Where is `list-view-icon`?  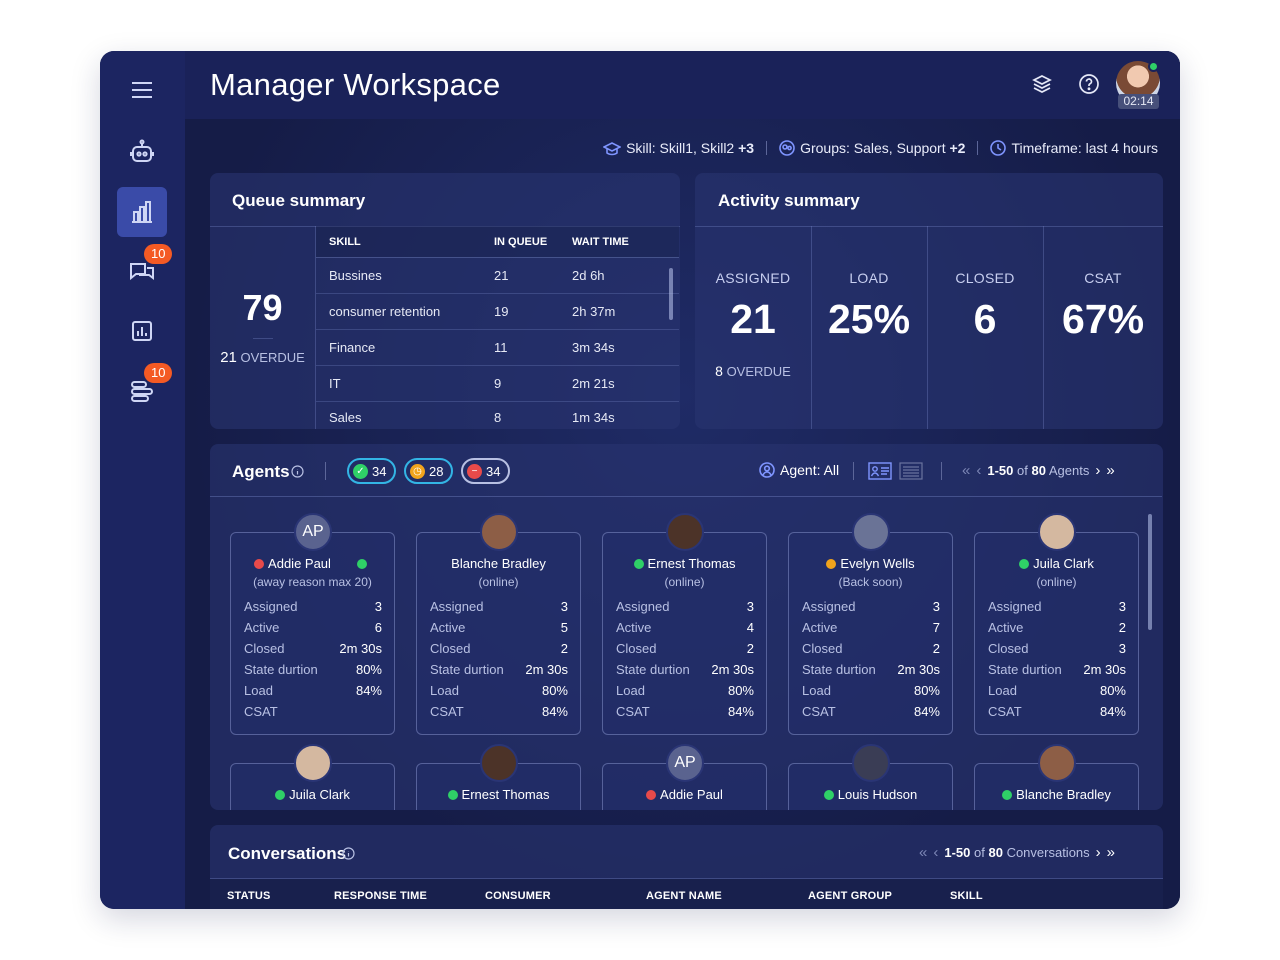 list-view-icon is located at coordinates (911, 471).